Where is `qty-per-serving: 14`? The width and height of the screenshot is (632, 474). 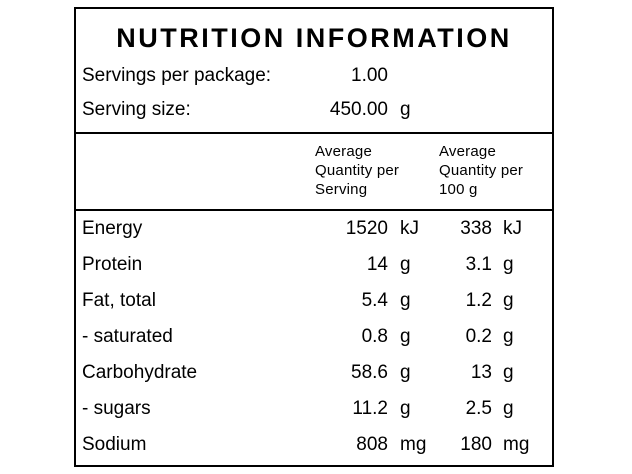 qty-per-serving: 14 is located at coordinates (377, 265).